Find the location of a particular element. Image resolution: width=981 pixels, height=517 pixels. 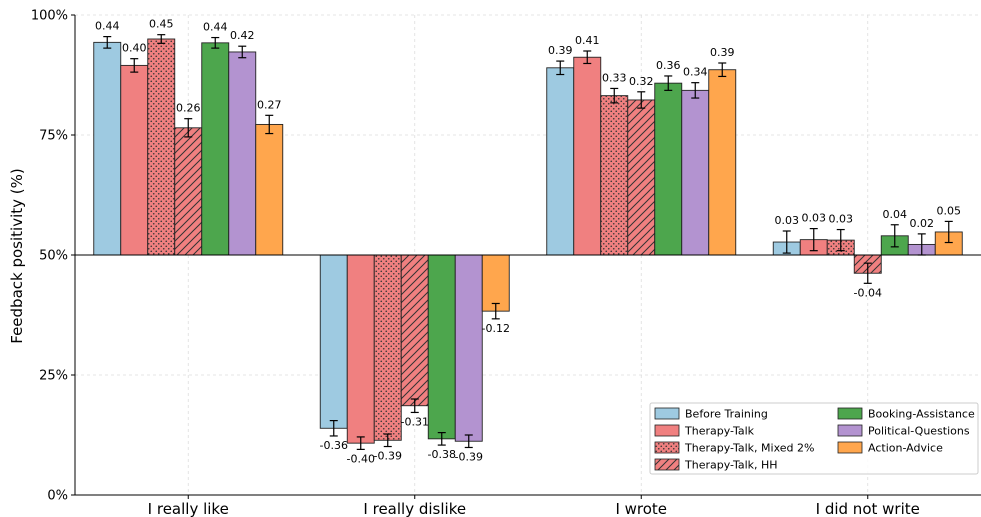

data-label: -0.31 is located at coordinates (415, 421).